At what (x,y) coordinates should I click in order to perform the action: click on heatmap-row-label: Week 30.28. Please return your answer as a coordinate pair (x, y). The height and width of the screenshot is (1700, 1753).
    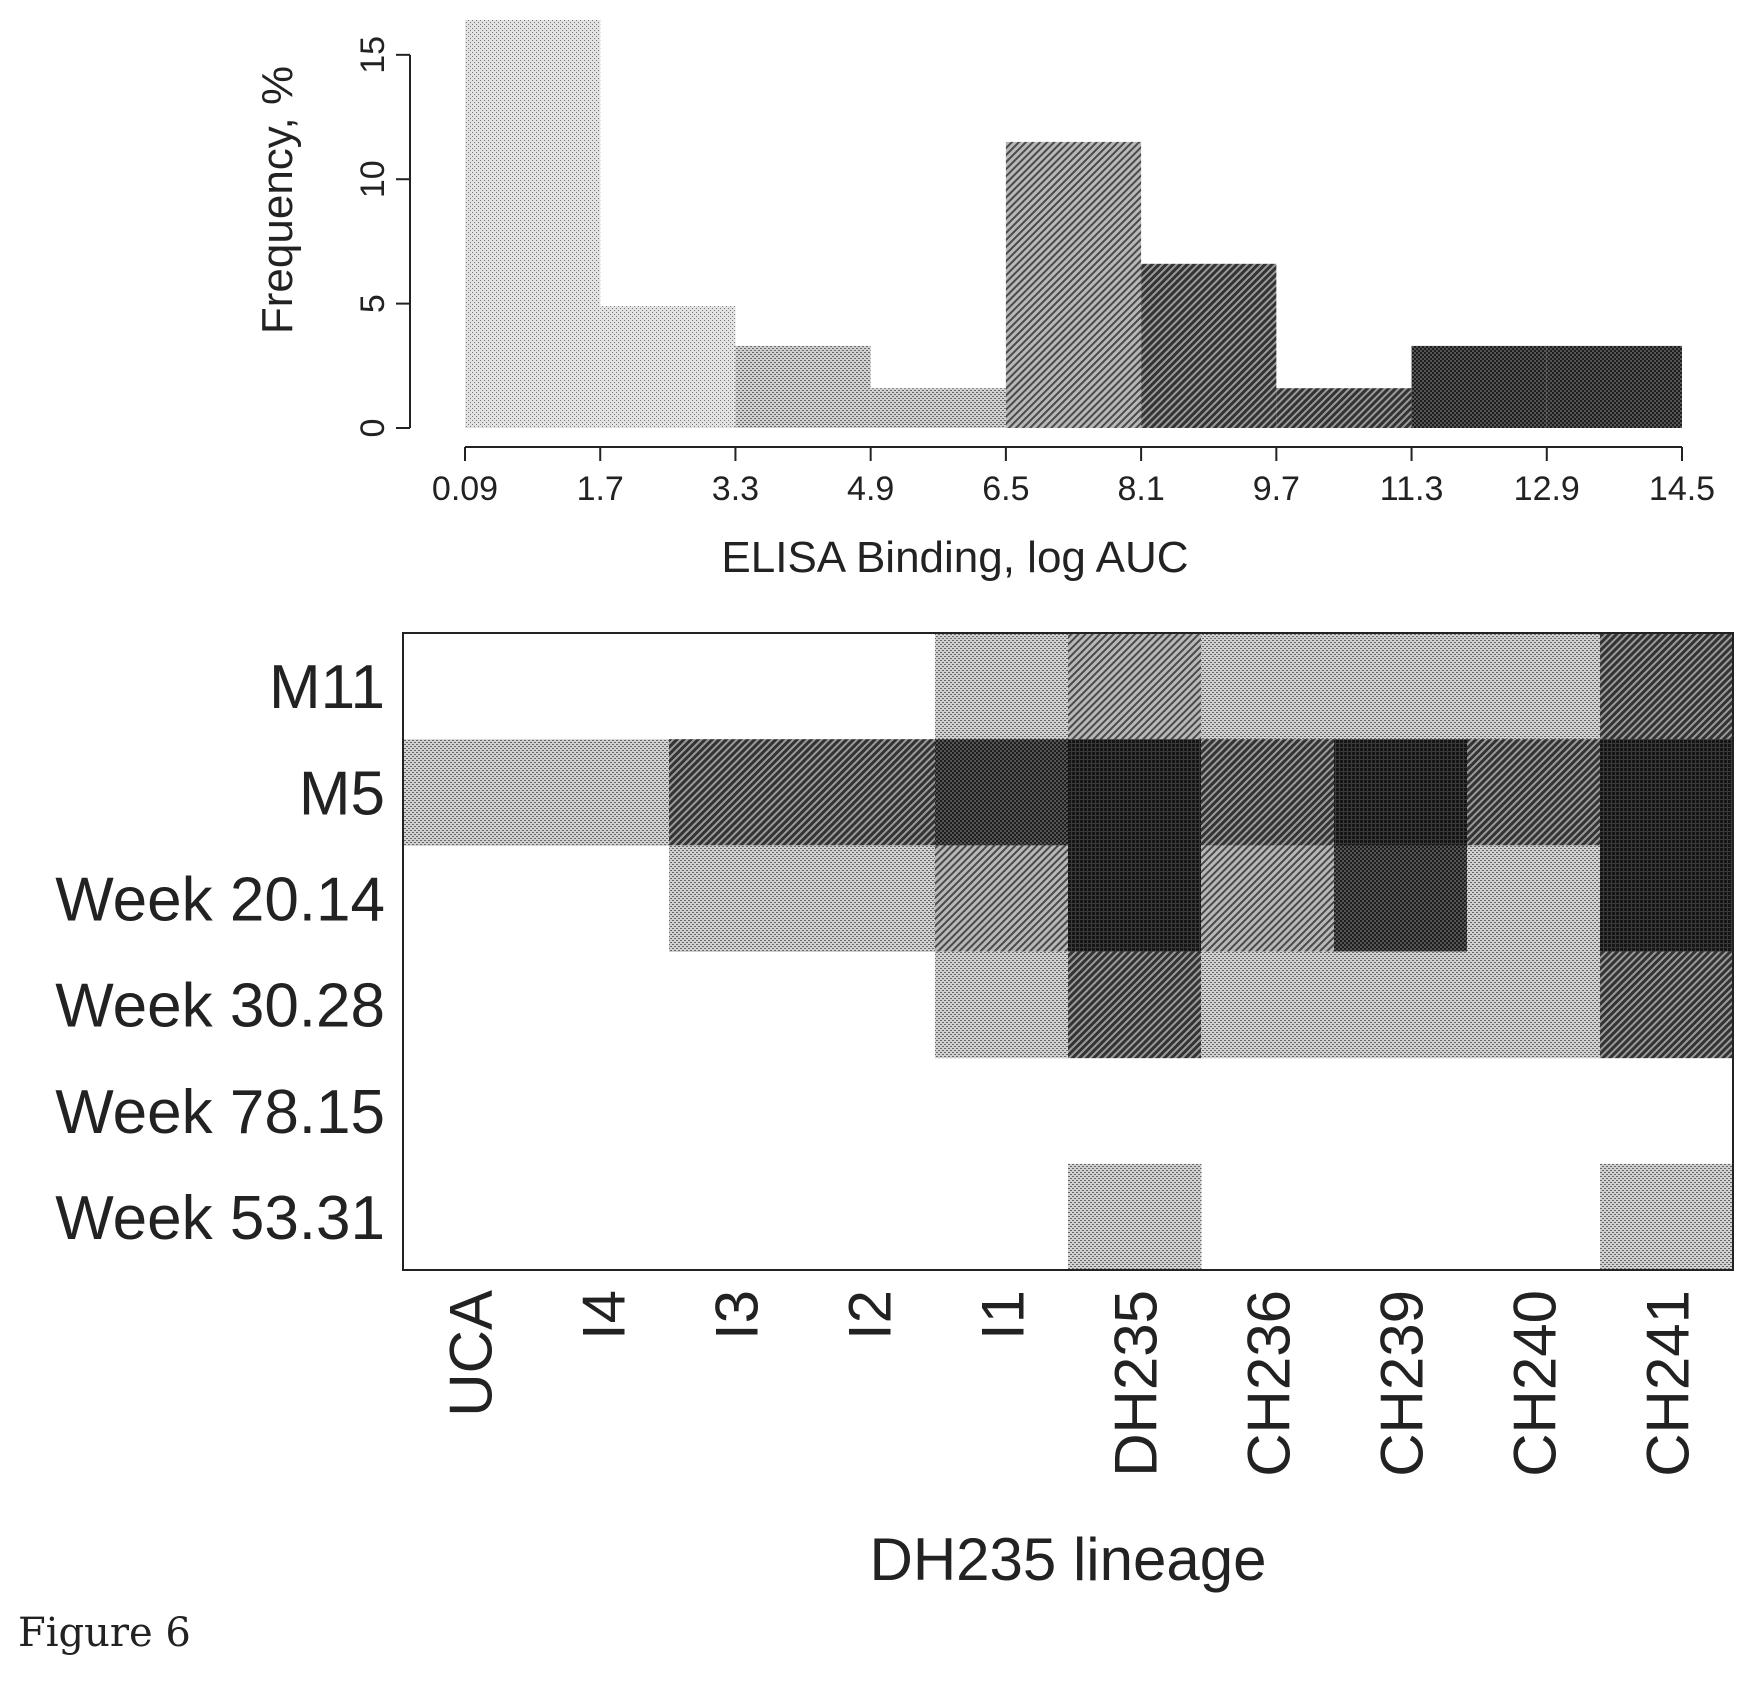
    Looking at the image, I should click on (220, 1006).